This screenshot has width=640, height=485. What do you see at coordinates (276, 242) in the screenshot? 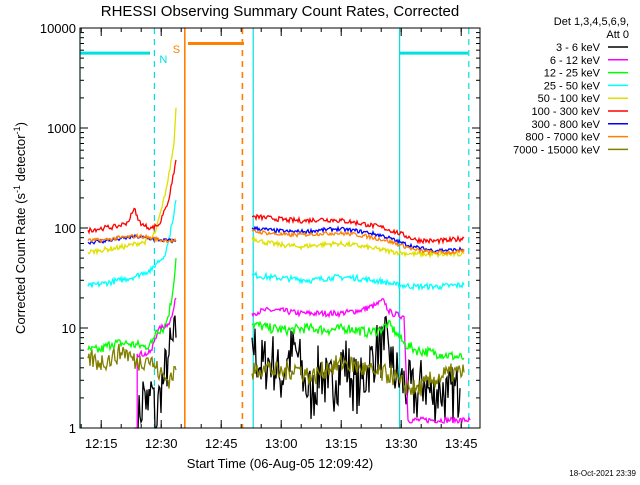
I see `series-line-800-7000keV` at bounding box center [276, 242].